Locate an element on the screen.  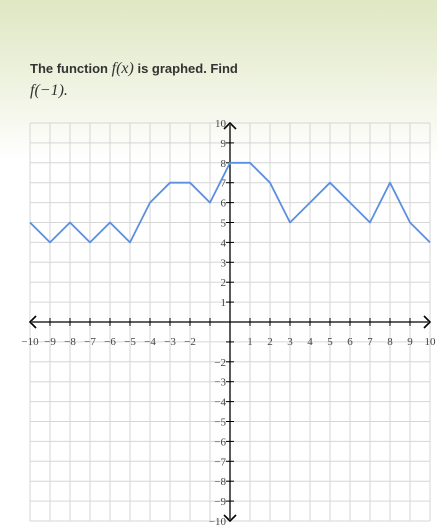
y-tick-label: −7 is located at coordinates (220, 462).